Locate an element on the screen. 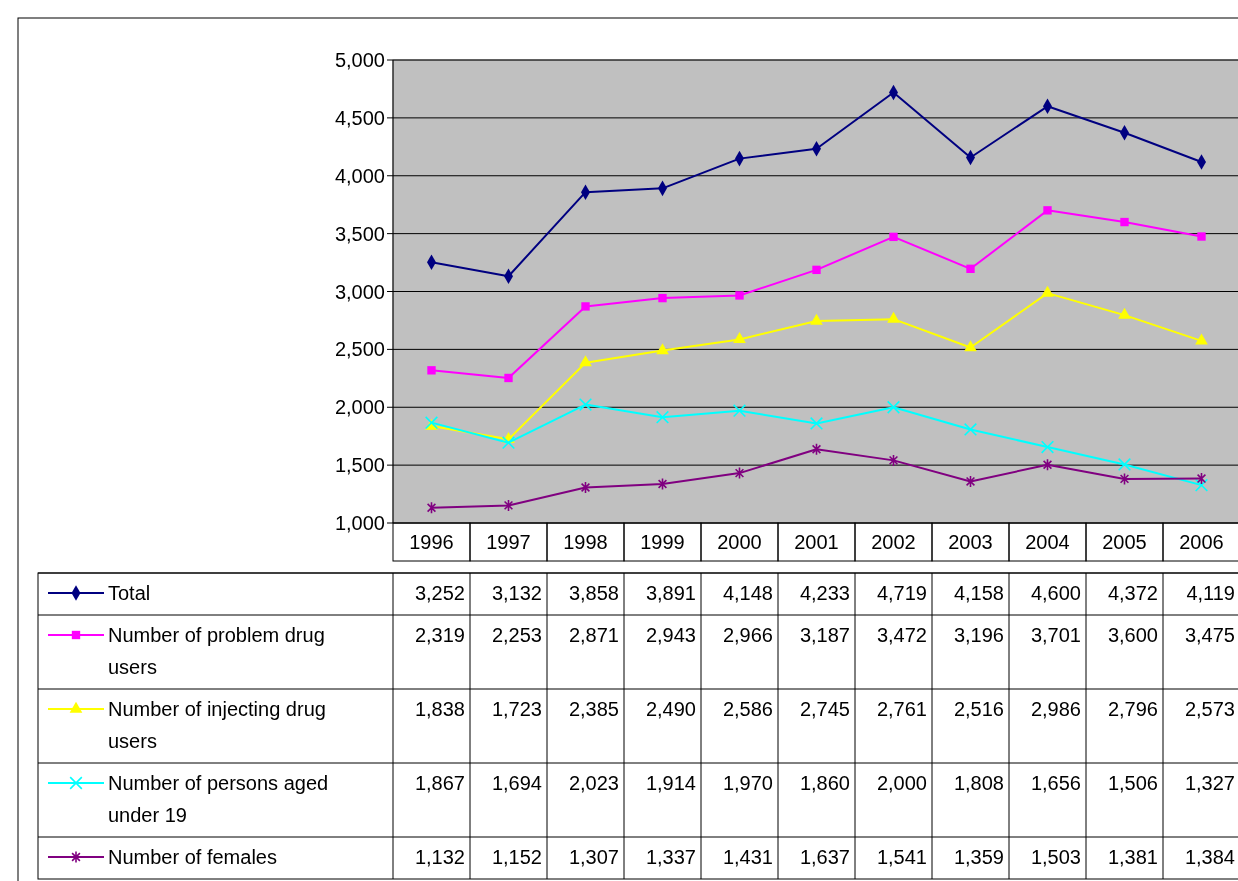 The image size is (1238, 881). data-label: 3,132 is located at coordinates (516, 593).